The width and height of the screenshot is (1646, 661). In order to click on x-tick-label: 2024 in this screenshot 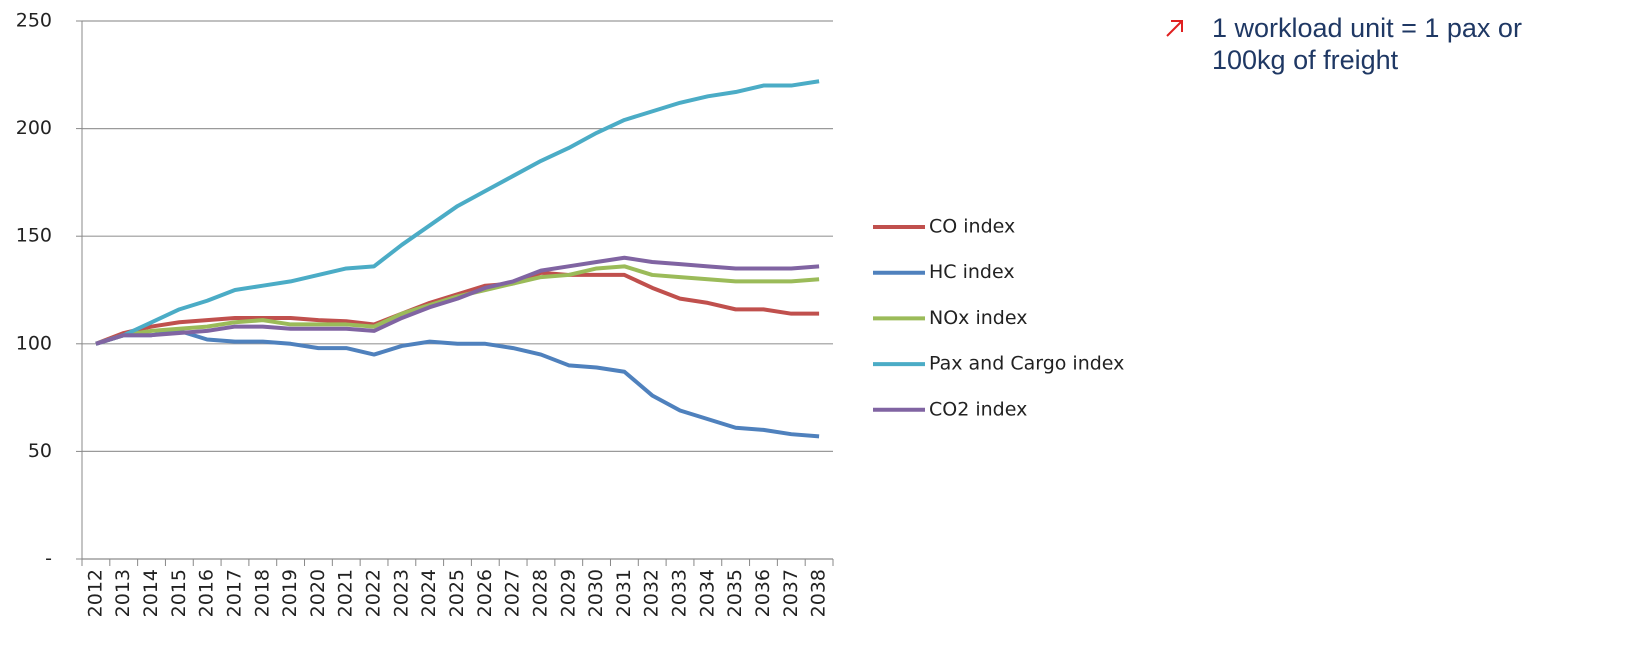, I will do `click(429, 593)`.